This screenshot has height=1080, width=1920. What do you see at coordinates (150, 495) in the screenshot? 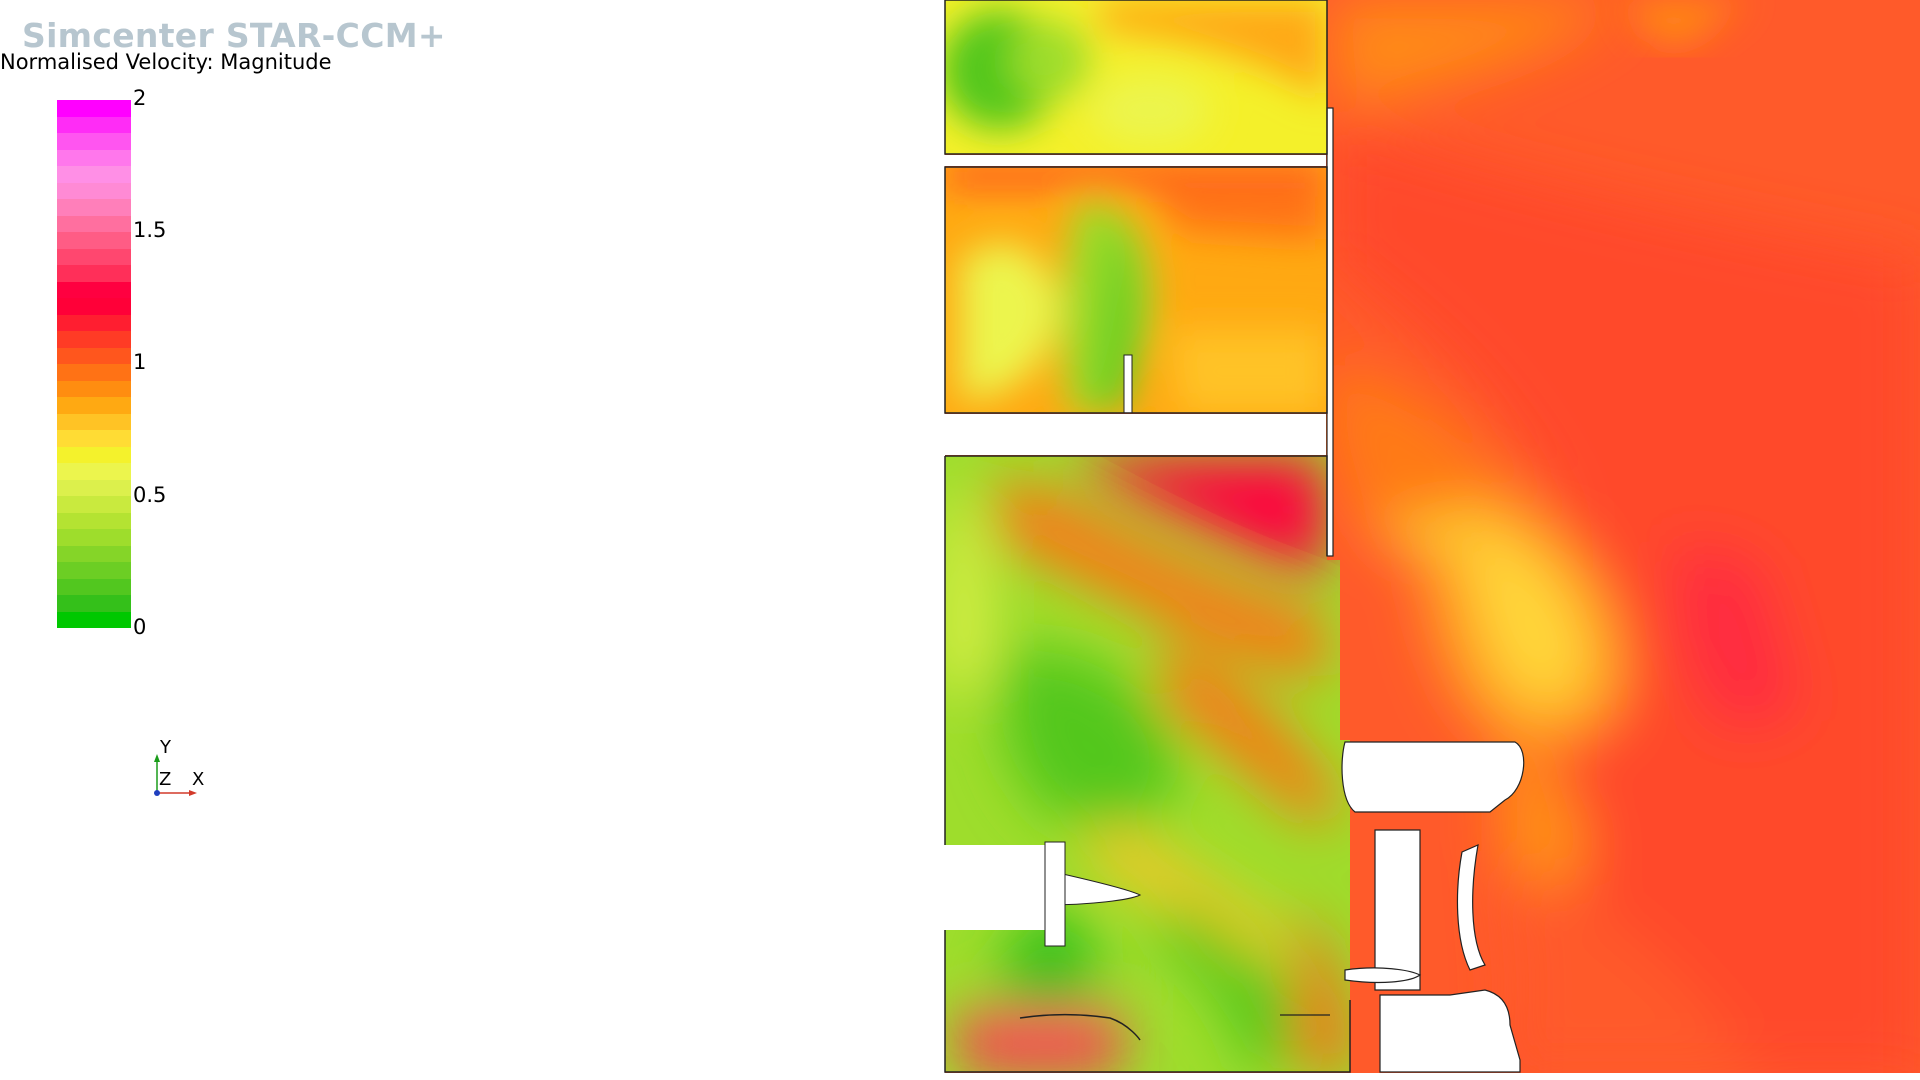
I see `colorbar-tick-label: 0.5` at bounding box center [150, 495].